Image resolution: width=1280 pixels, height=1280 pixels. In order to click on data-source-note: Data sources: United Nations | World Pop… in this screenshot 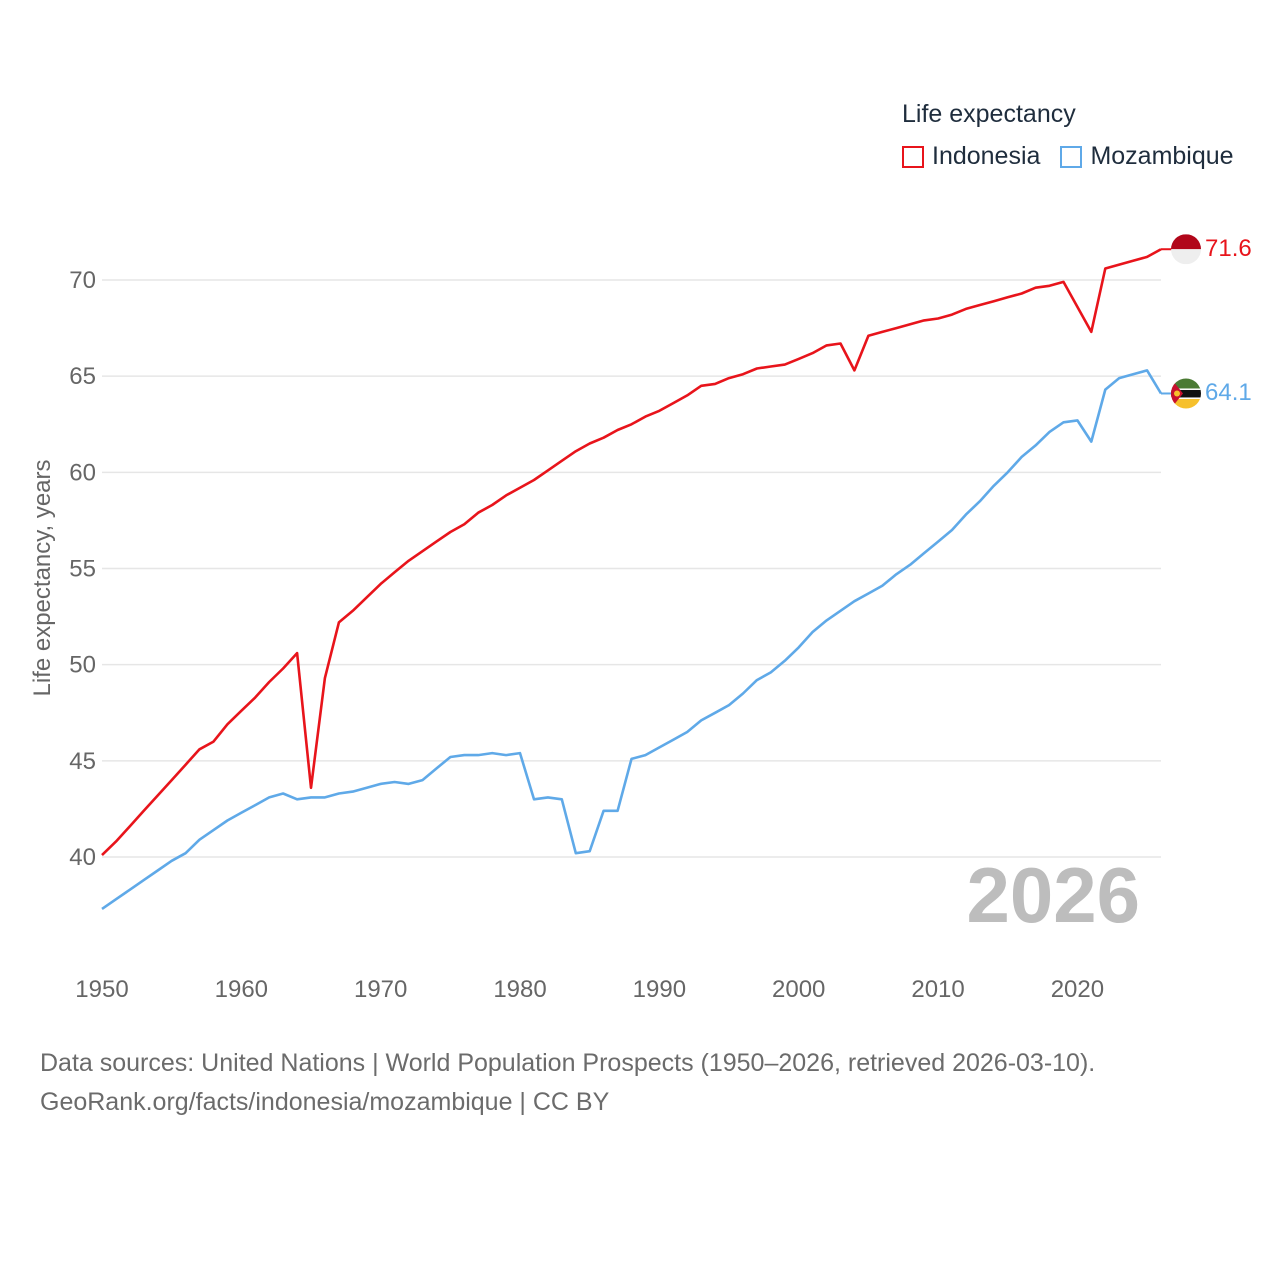, I will do `click(567, 1083)`.